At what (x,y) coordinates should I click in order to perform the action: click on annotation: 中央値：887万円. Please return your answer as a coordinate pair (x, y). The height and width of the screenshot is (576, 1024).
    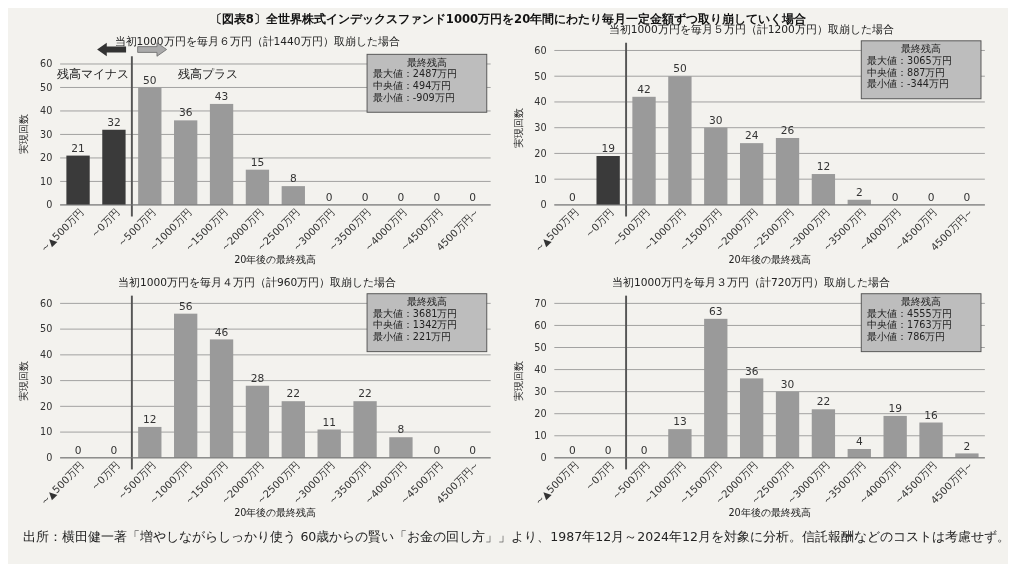
    Looking at the image, I should click on (906, 72).